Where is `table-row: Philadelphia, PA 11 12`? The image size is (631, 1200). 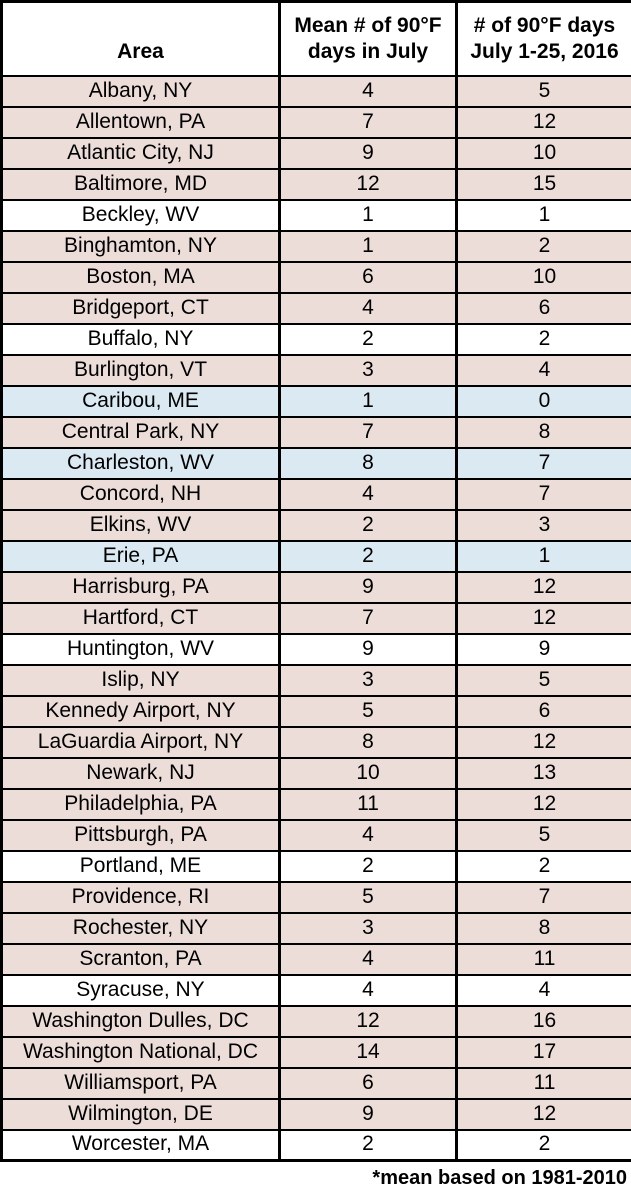
table-row: Philadelphia, PA 11 12 is located at coordinates (315, 804).